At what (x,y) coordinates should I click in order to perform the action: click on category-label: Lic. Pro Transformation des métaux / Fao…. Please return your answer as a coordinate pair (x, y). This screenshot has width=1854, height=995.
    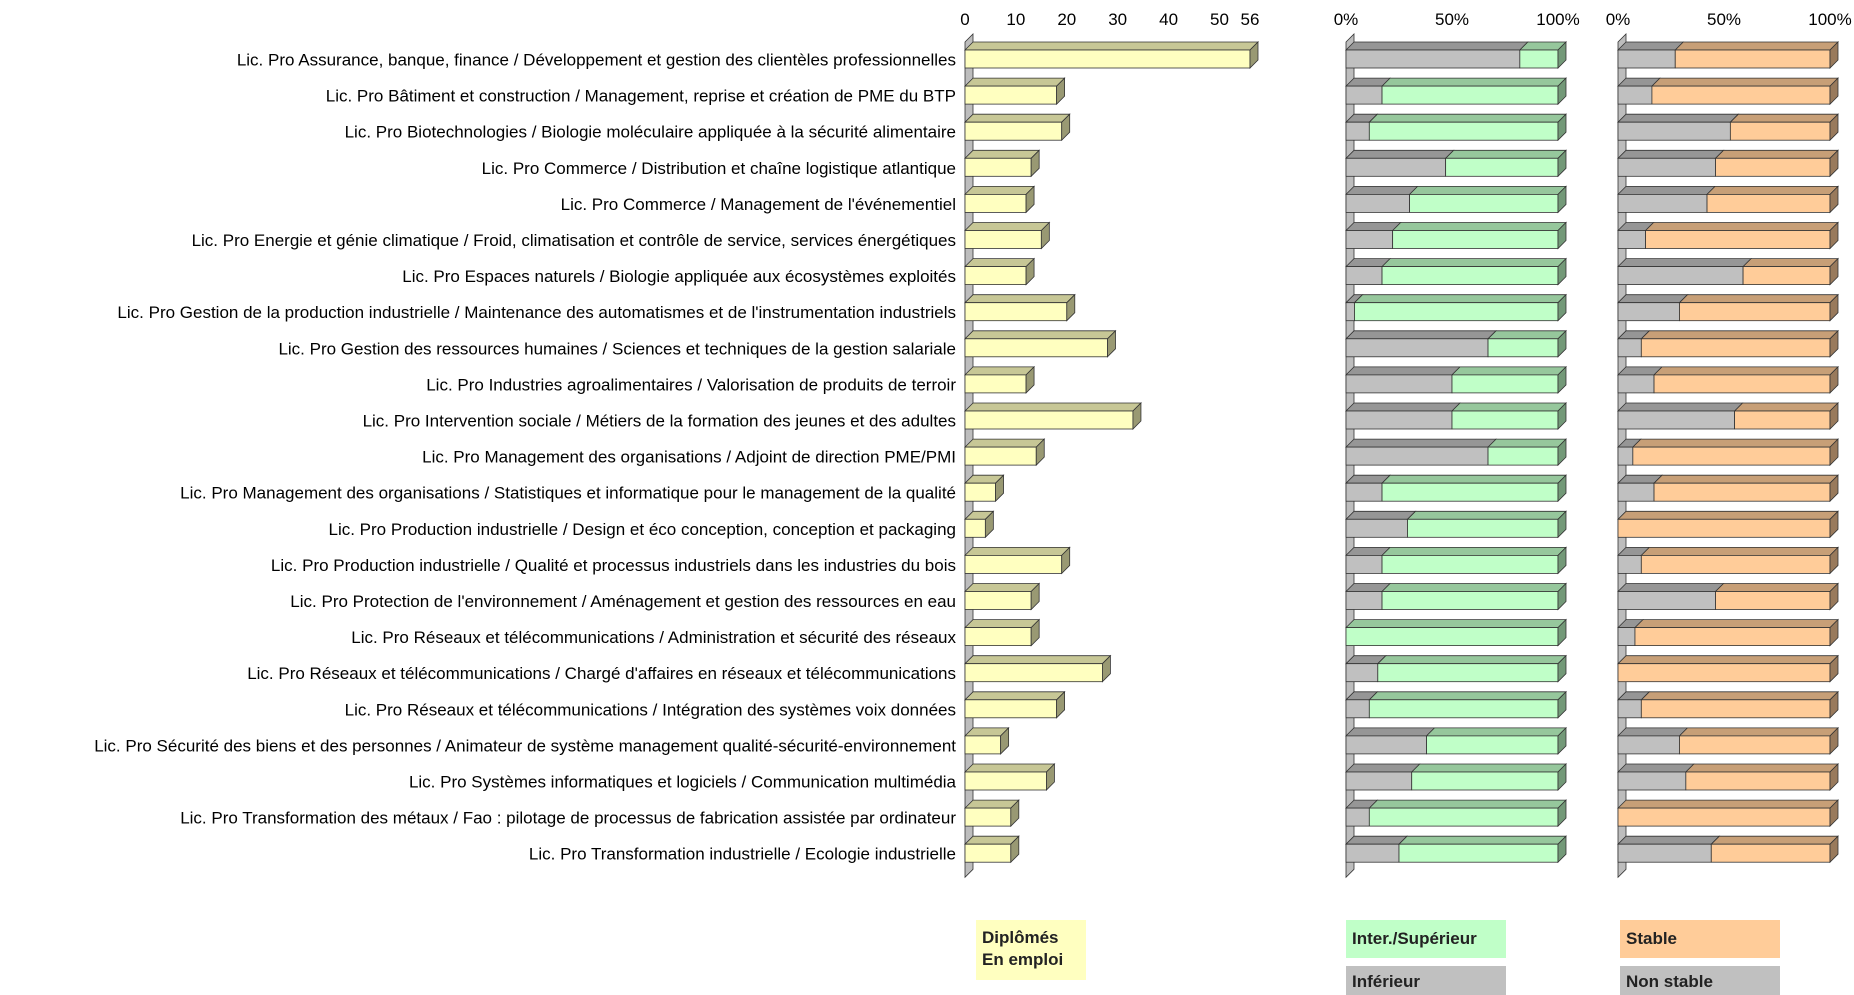
    Looking at the image, I should click on (568, 818).